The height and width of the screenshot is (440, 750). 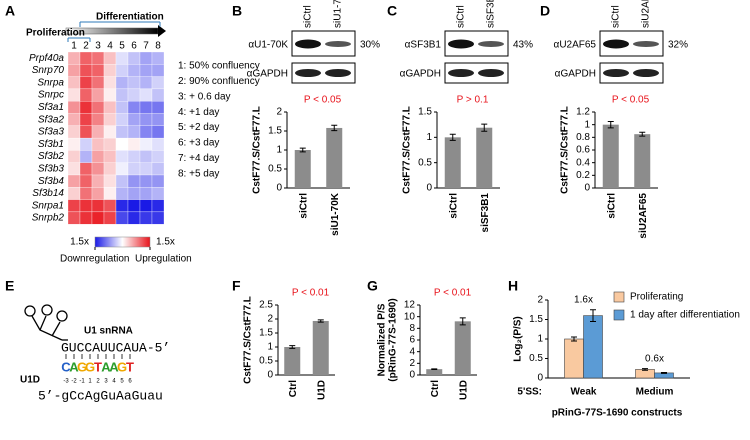 What do you see at coordinates (48, 218) in the screenshot?
I see `row-label: Snrpb2` at bounding box center [48, 218].